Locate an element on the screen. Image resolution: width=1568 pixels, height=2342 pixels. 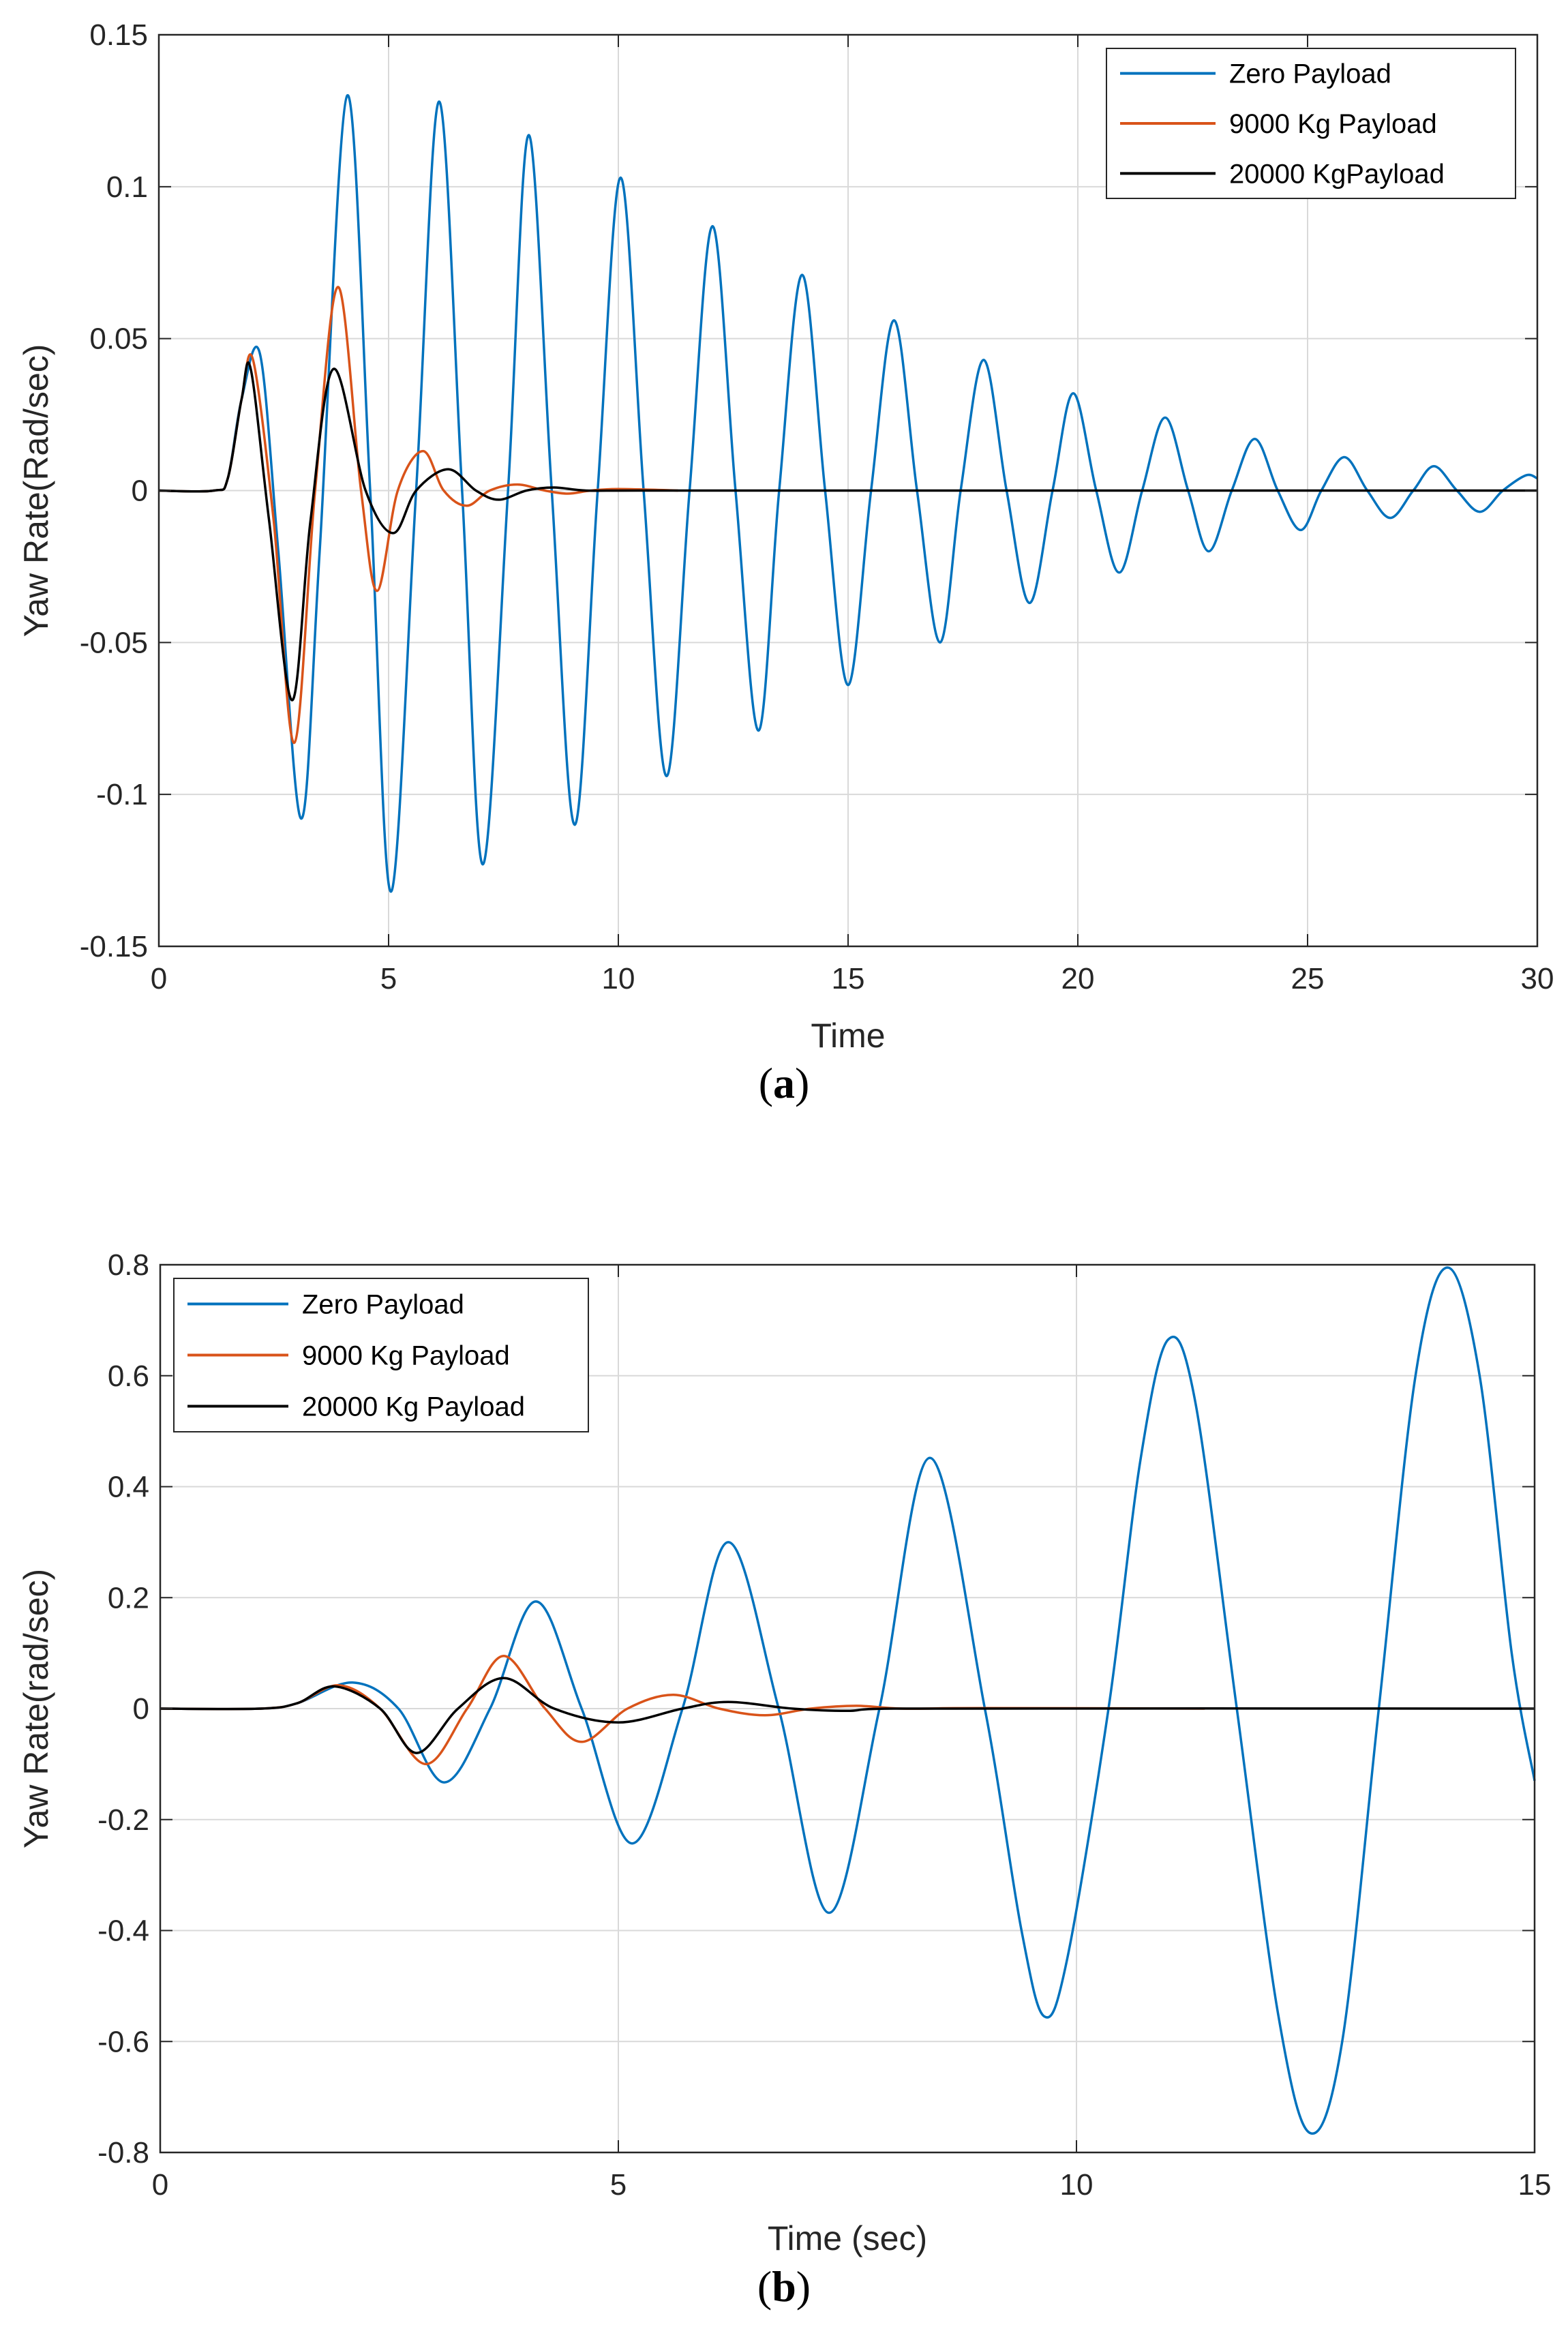
chart-b-y-tick-label: -0.4 is located at coordinates (123, 1931).